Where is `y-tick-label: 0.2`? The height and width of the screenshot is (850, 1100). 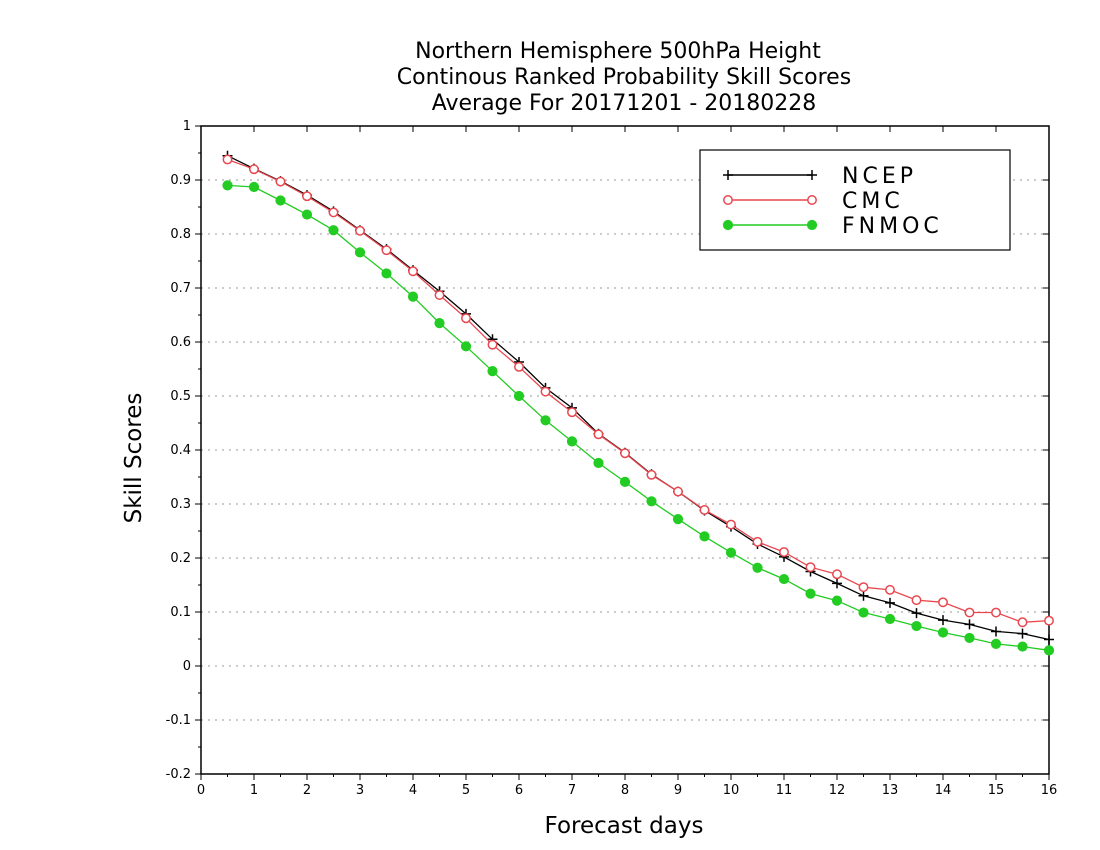 y-tick-label: 0.2 is located at coordinates (180, 558).